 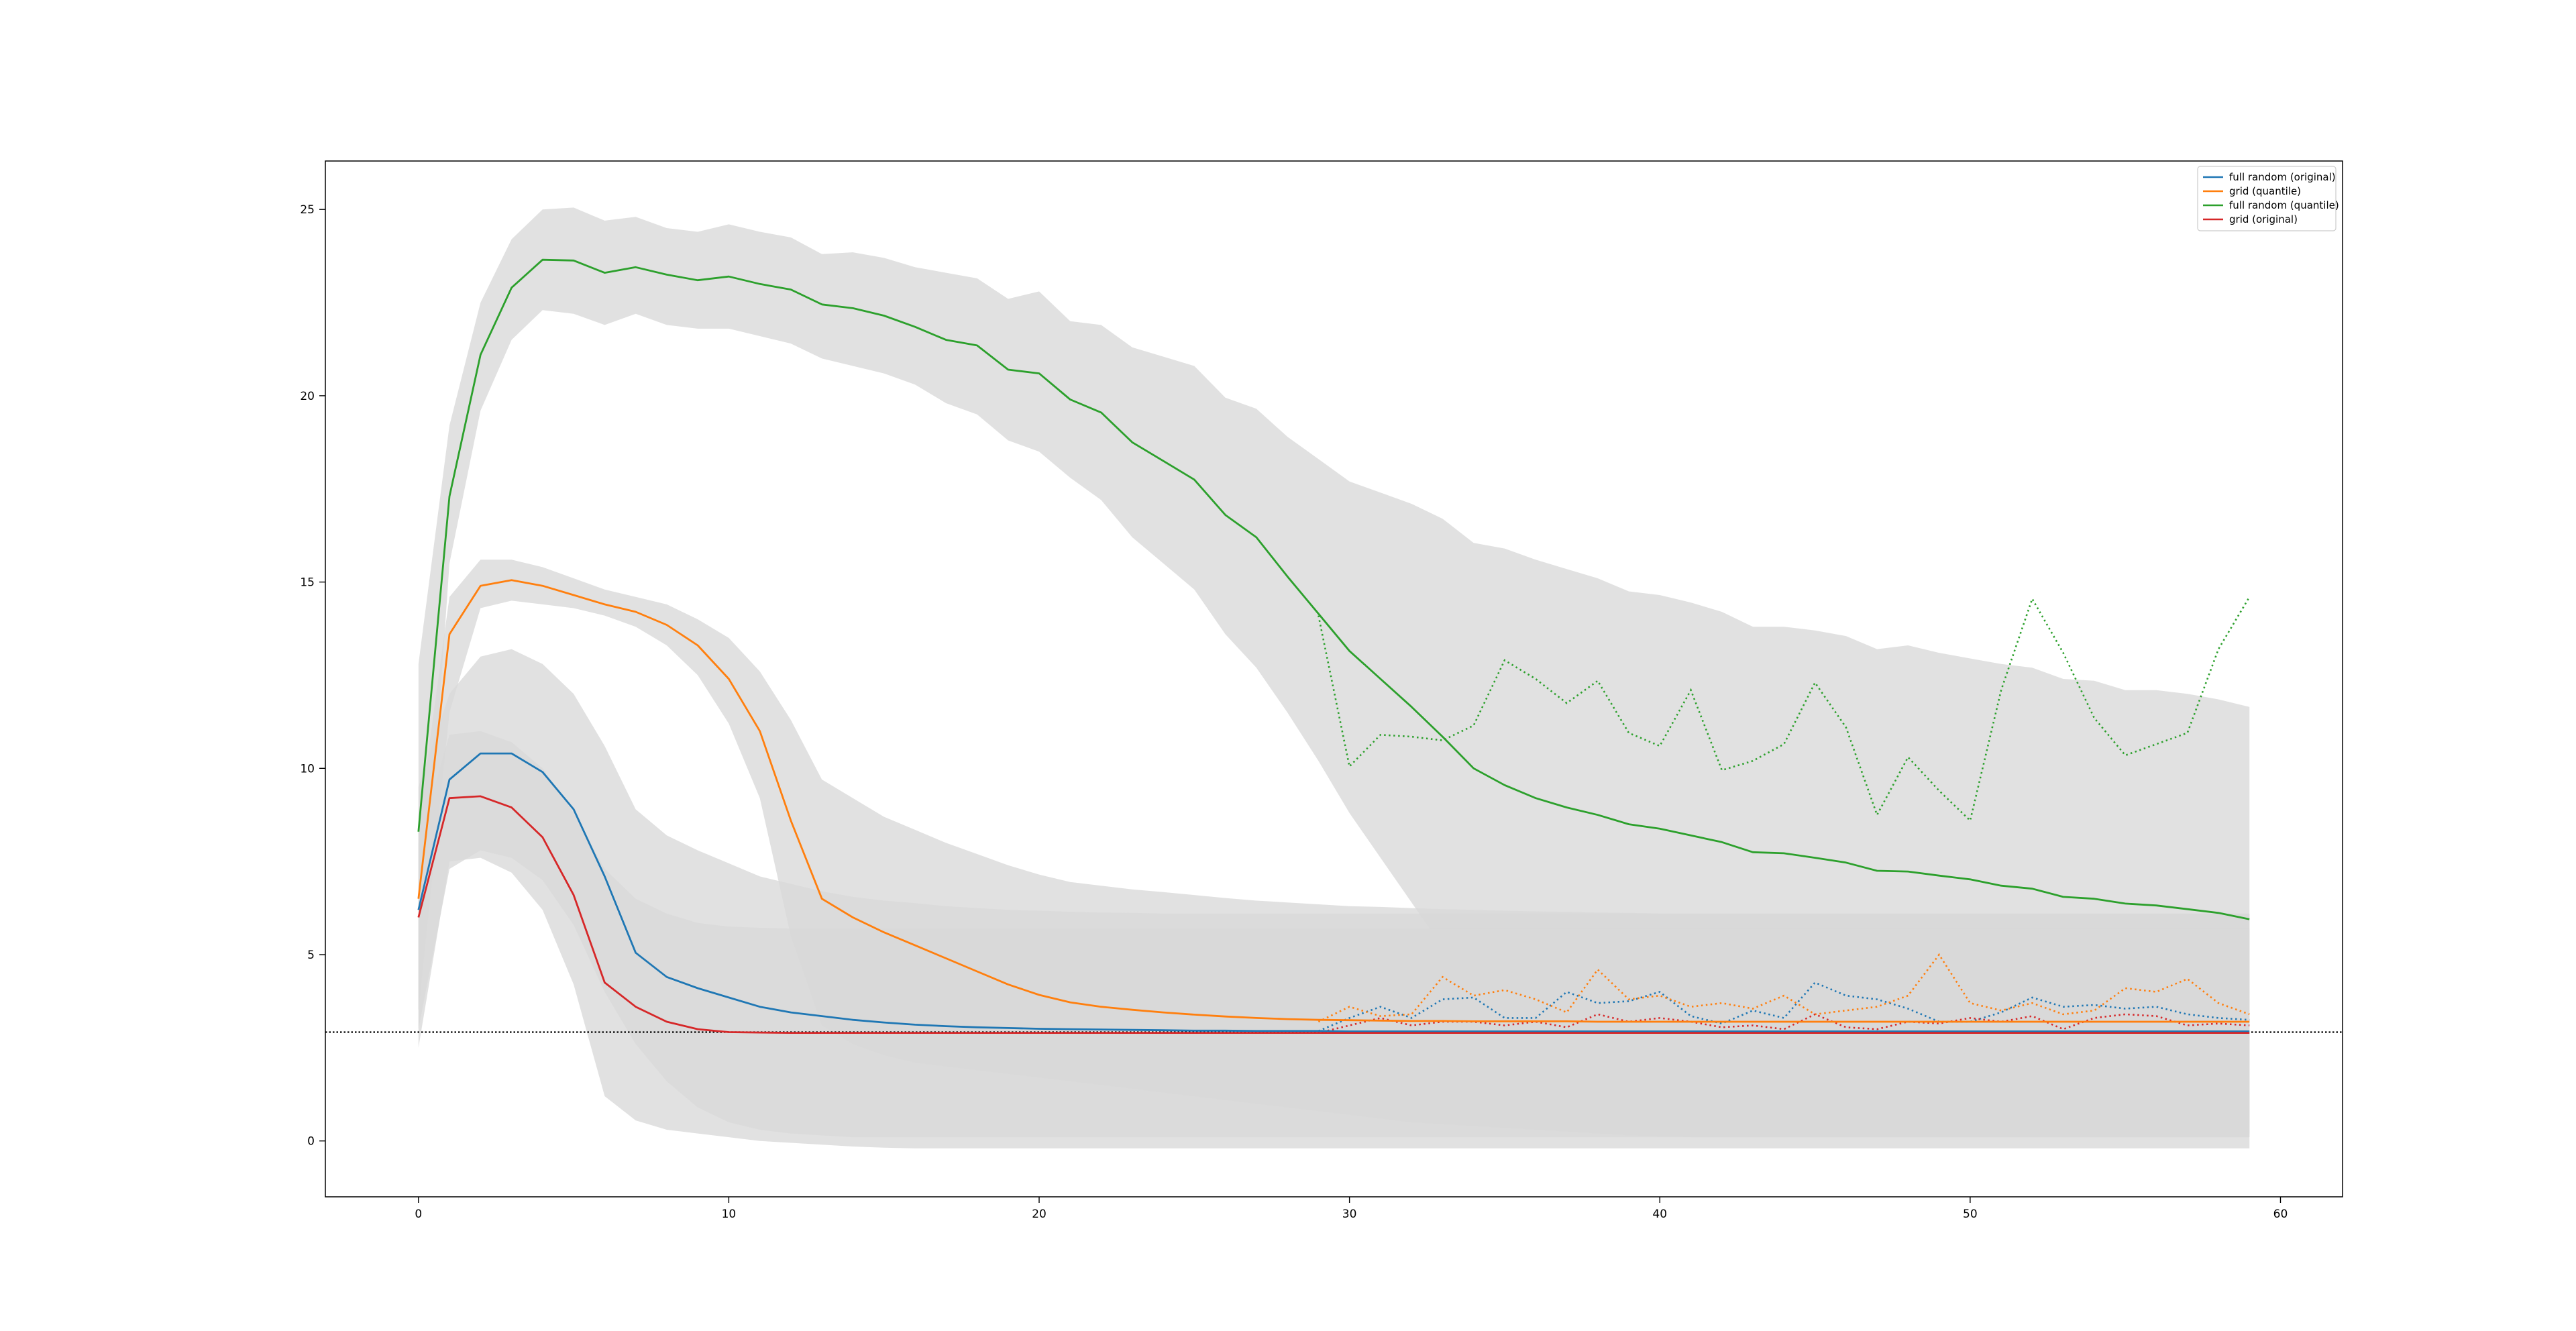 What do you see at coordinates (312, 676) in the screenshot?
I see `y-axis: 0 5 10 15 20 25` at bounding box center [312, 676].